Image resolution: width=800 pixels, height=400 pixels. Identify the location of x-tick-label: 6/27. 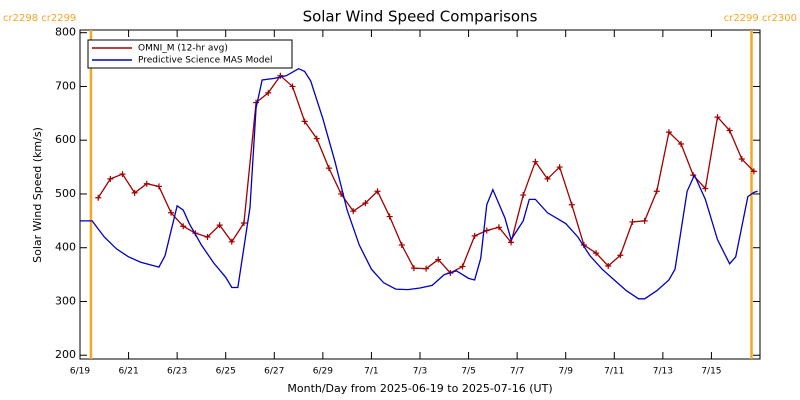
(274, 372).